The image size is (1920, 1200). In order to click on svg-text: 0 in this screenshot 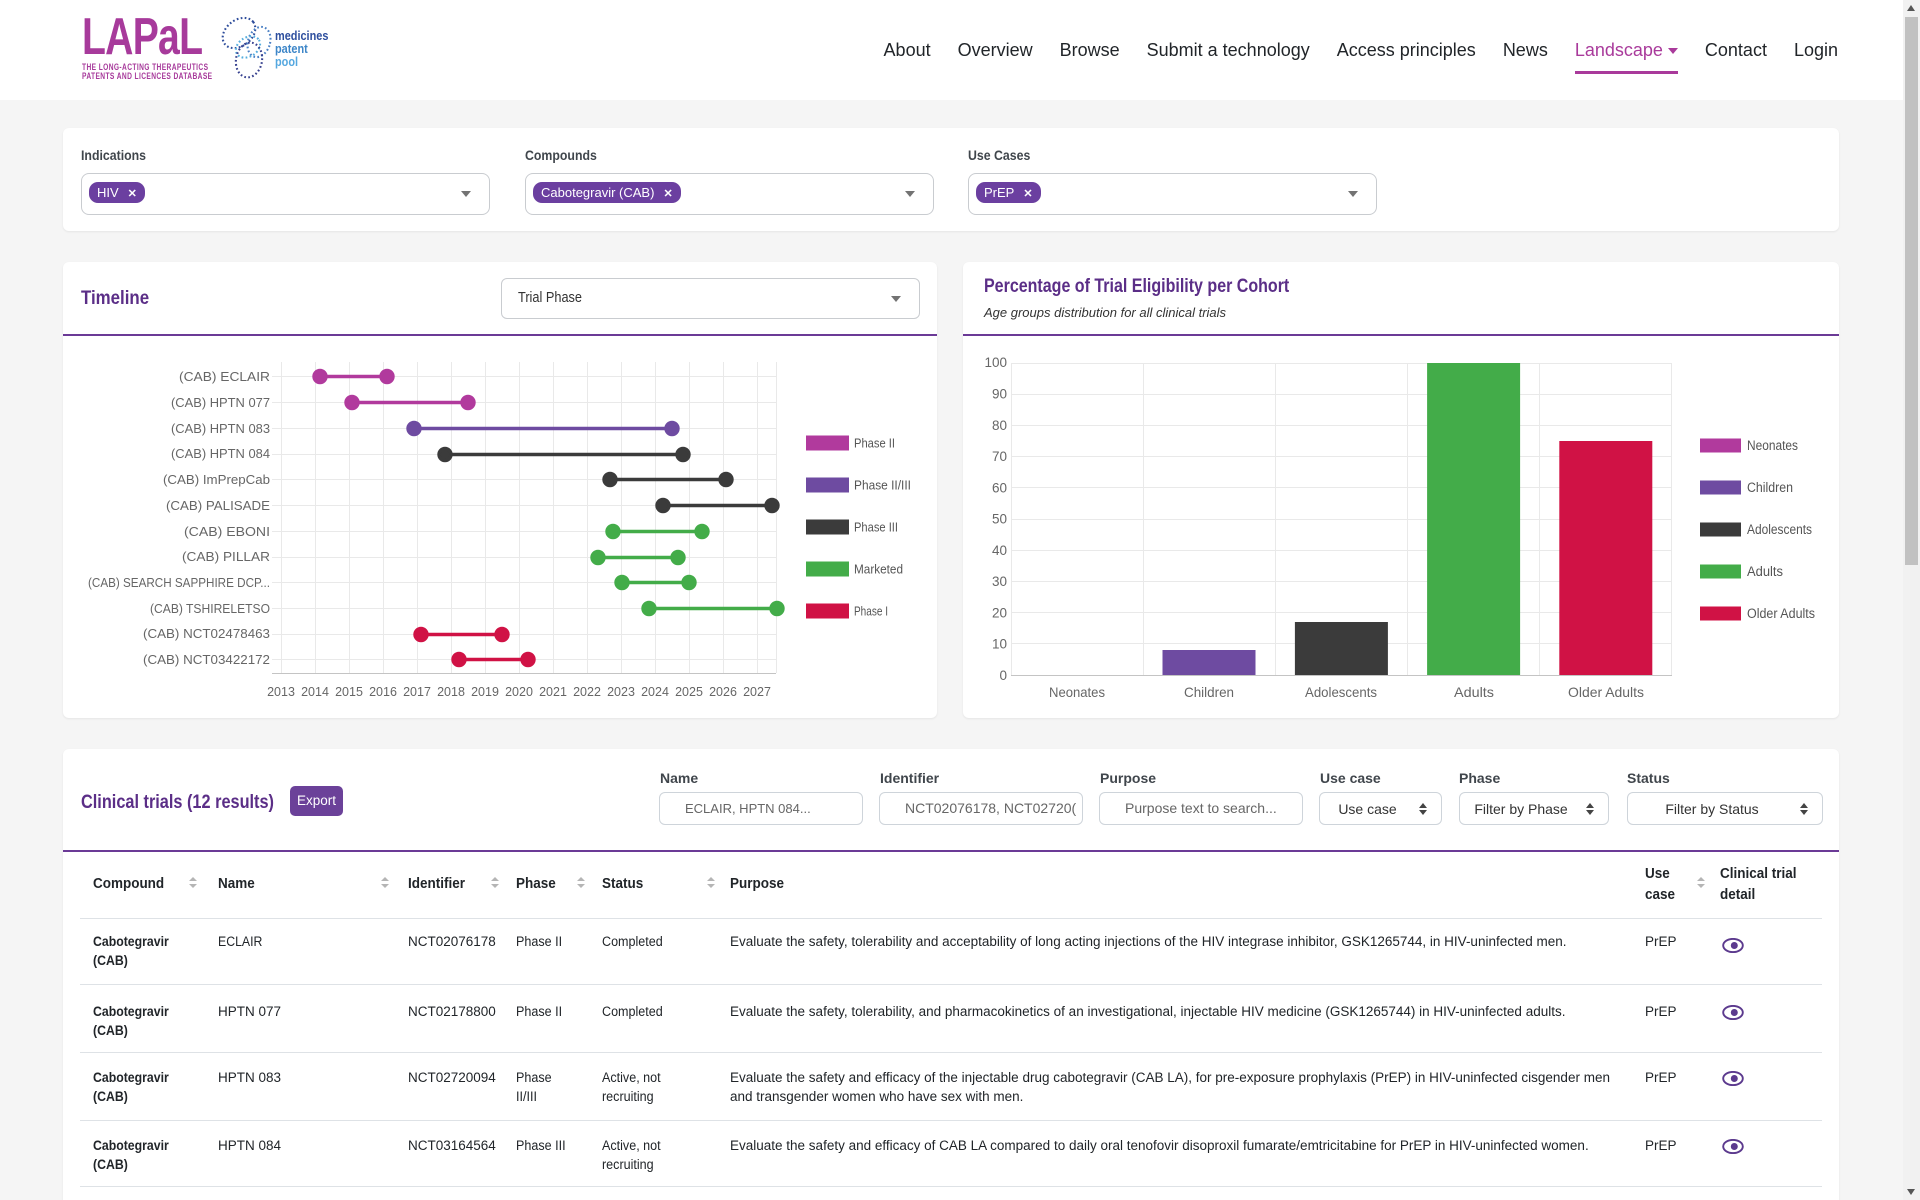, I will do `click(1003, 675)`.